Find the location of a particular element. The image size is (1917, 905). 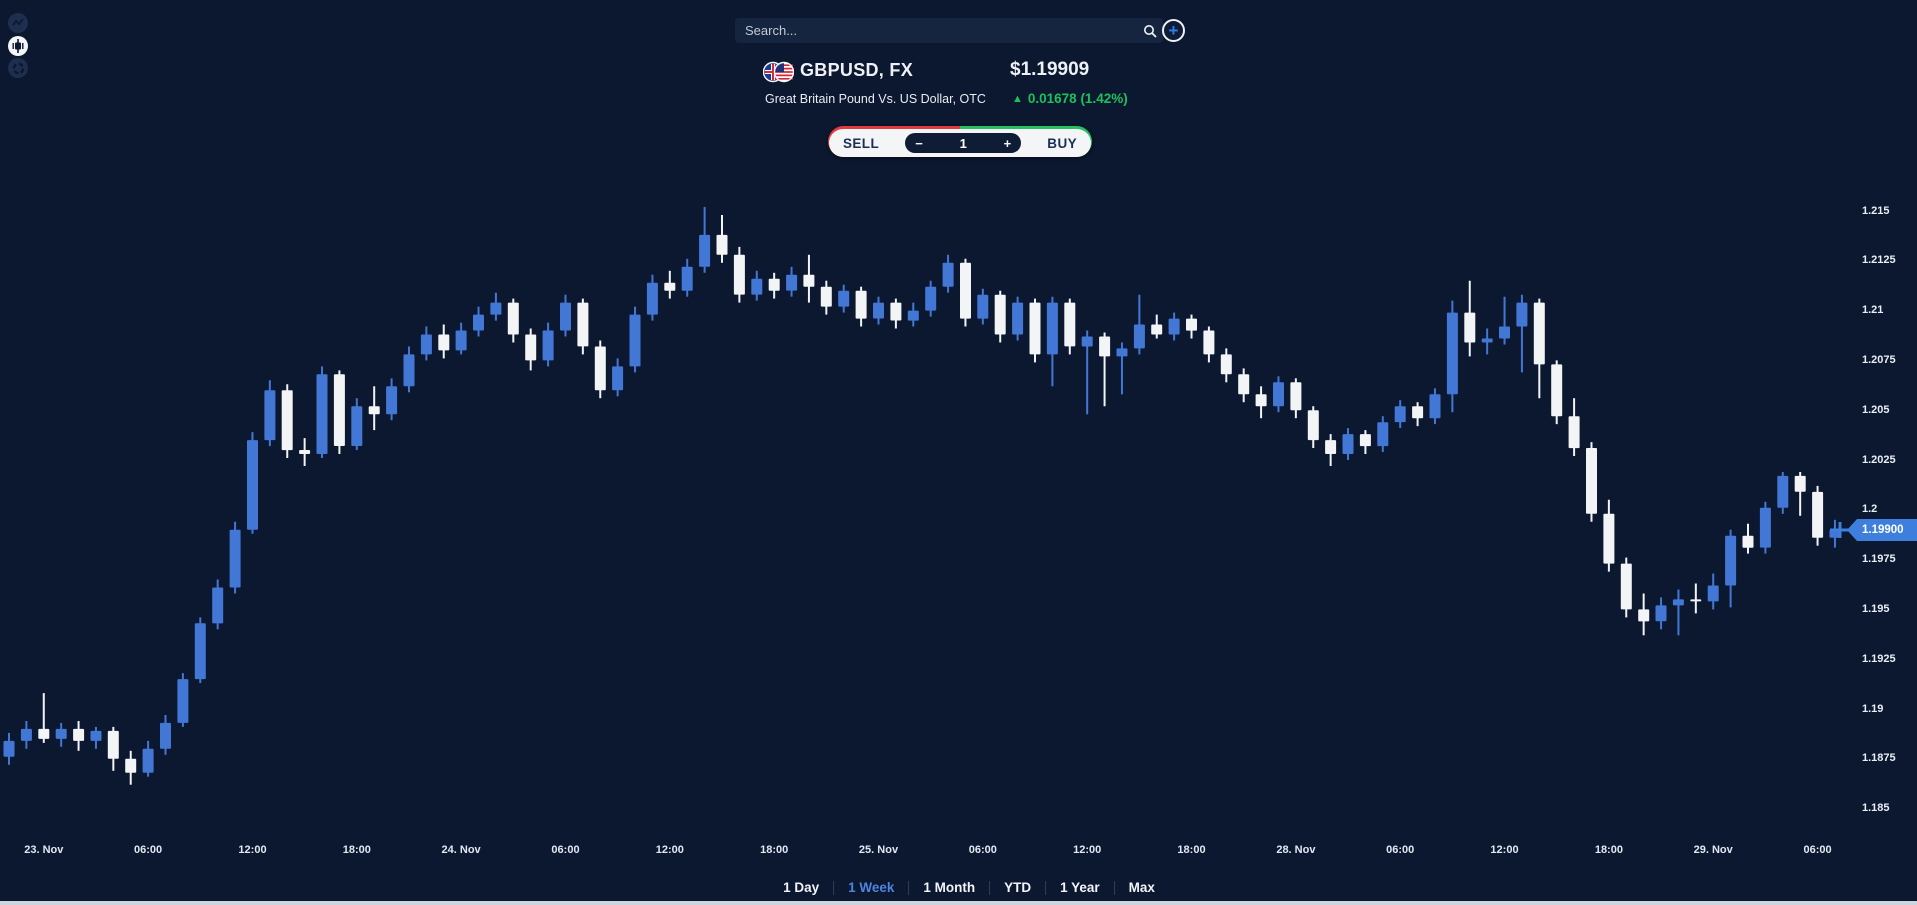

buy-button: BUY is located at coordinates (1062, 143).